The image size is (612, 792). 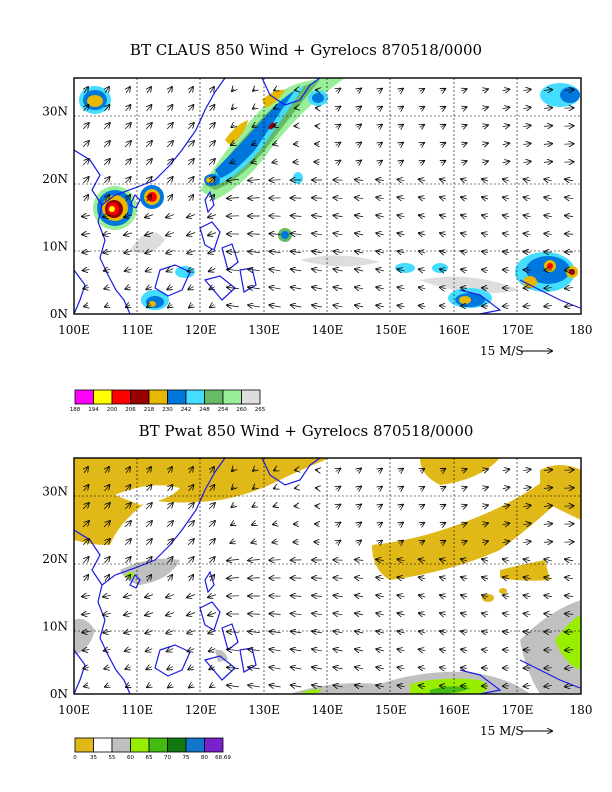 I want to click on top-x-tick-label: 110E, so click(x=138, y=330).